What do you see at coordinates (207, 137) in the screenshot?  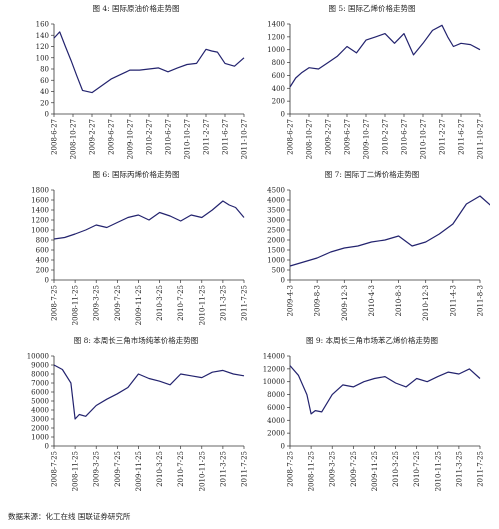 I see `x-tick-label: 2011-2-27` at bounding box center [207, 137].